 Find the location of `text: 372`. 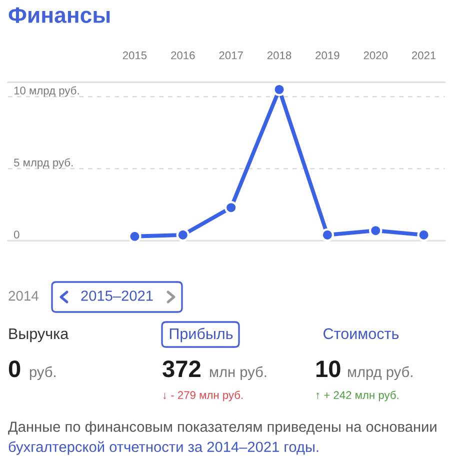

text: 372 is located at coordinates (181, 369).